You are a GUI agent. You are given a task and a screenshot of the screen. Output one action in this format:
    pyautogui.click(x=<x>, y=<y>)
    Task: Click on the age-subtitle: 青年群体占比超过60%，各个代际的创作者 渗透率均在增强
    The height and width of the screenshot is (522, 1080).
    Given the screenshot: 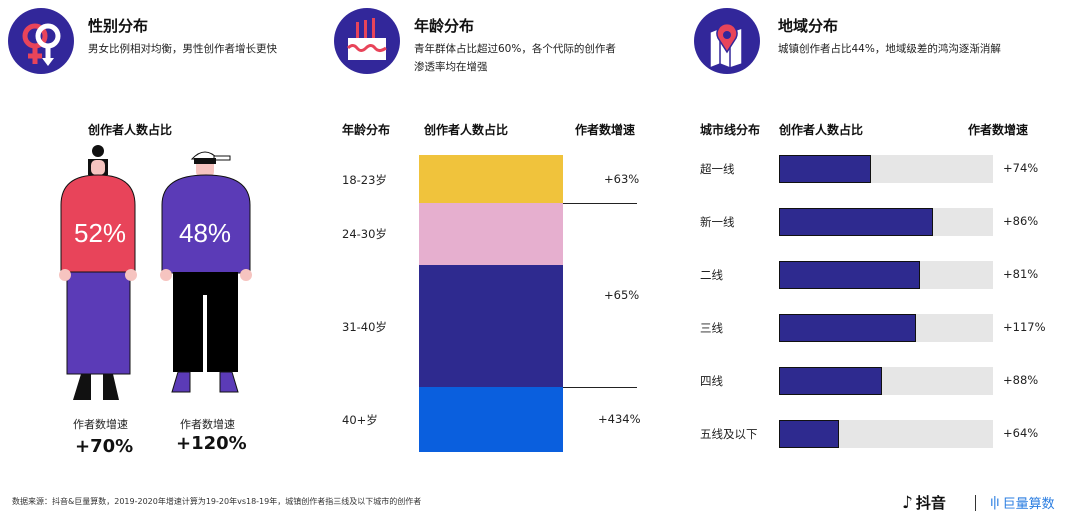 What is the action you would take?
    pyautogui.click(x=515, y=58)
    